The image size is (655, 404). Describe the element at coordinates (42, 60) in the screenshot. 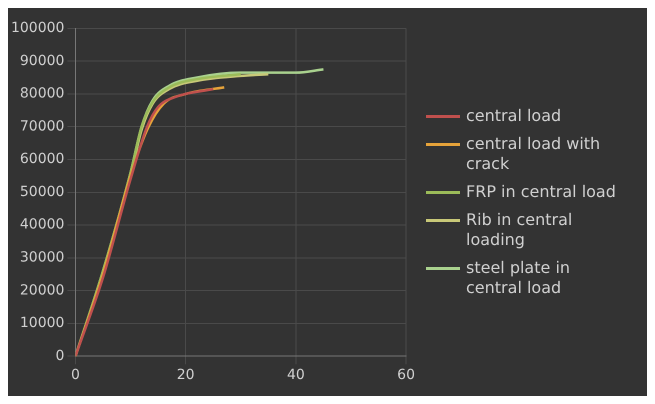

I see `y-tick-label: 90000` at that location.